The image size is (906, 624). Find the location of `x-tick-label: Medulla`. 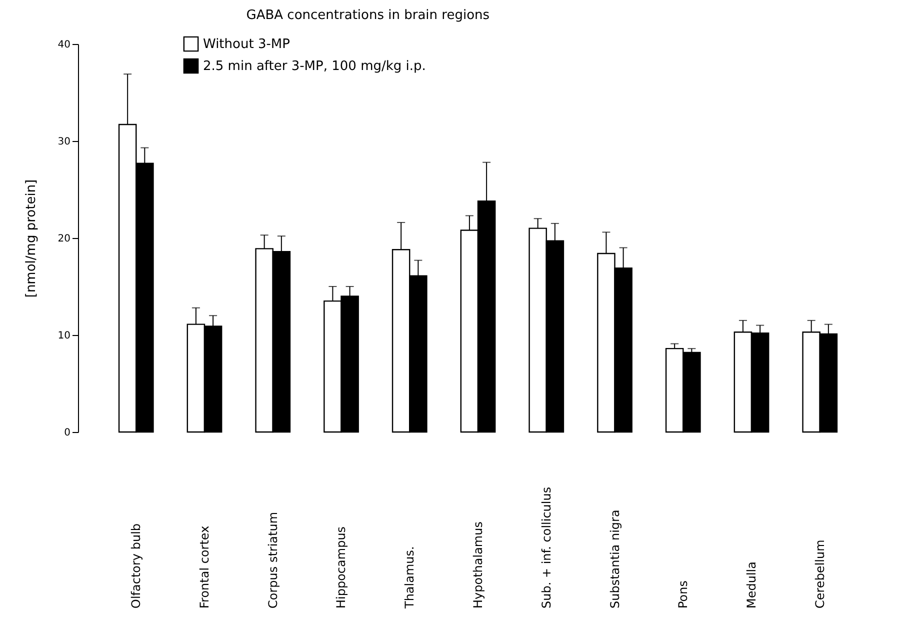

x-tick-label: Medulla is located at coordinates (751, 585).